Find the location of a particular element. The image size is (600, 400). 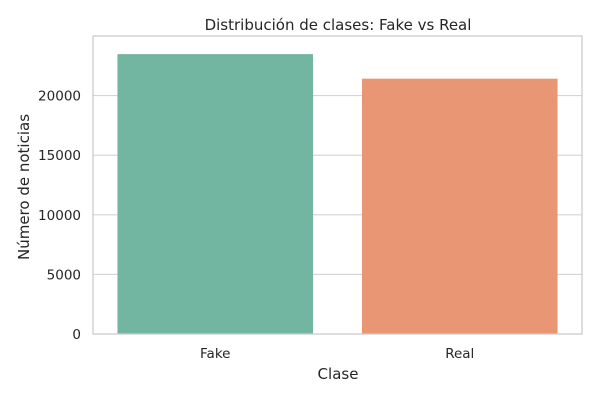

x-tick-label-fake: Fake is located at coordinates (215, 354).